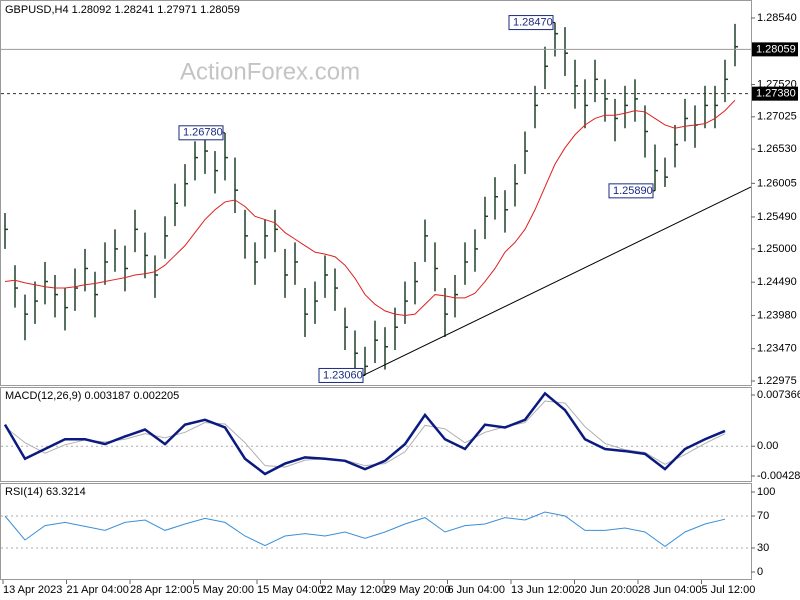 Image resolution: width=800 pixels, height=600 pixels. I want to click on x-tick-label: 5 May 20:00, so click(224, 590).